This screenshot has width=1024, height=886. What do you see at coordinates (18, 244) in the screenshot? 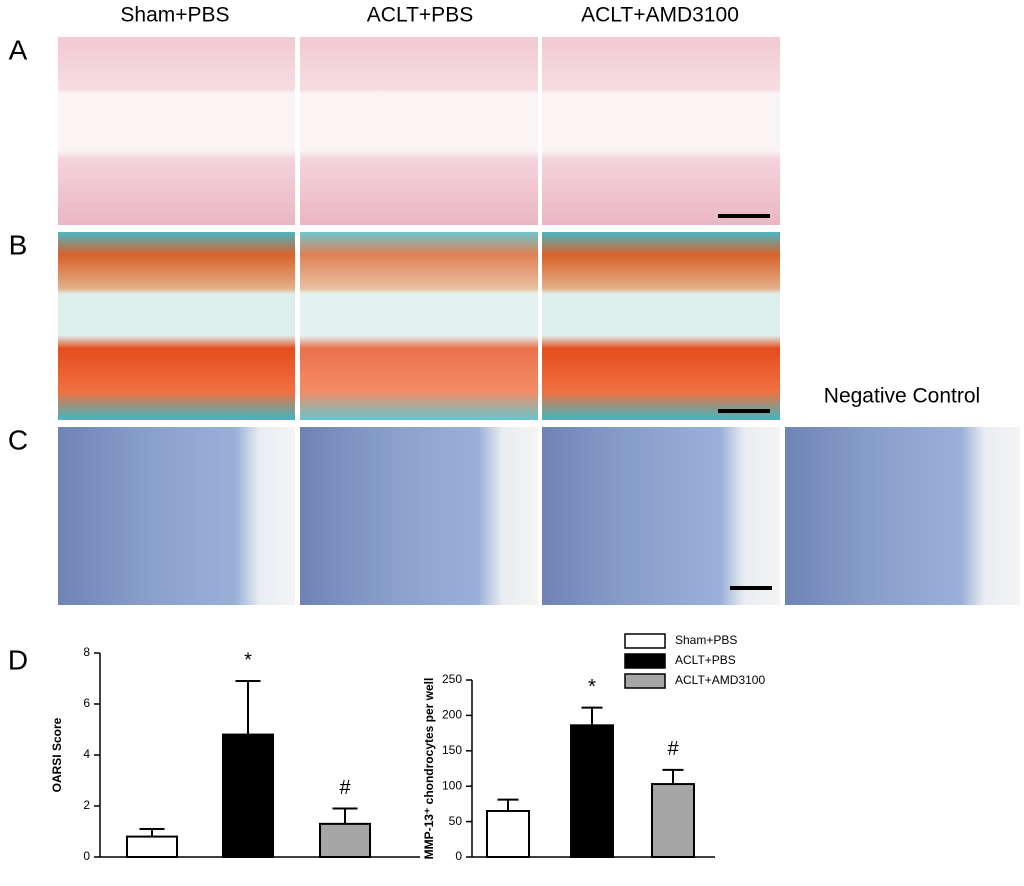
I see `panel-letter: B` at bounding box center [18, 244].